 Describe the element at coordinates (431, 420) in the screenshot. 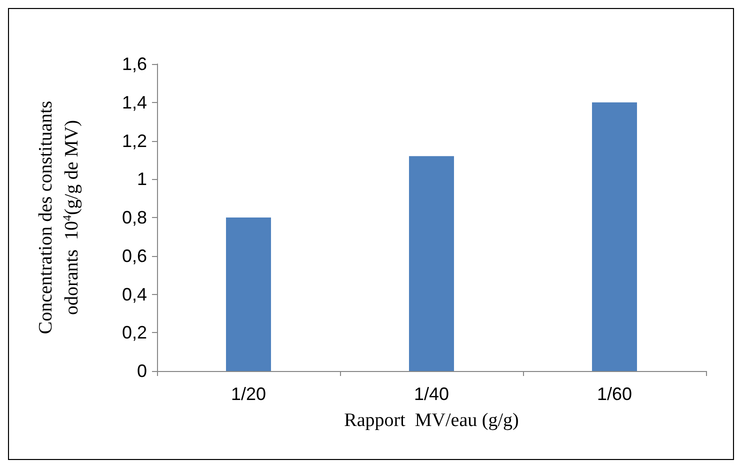

I see `x-axis-title: Rapport MV/eau (g/g)` at that location.